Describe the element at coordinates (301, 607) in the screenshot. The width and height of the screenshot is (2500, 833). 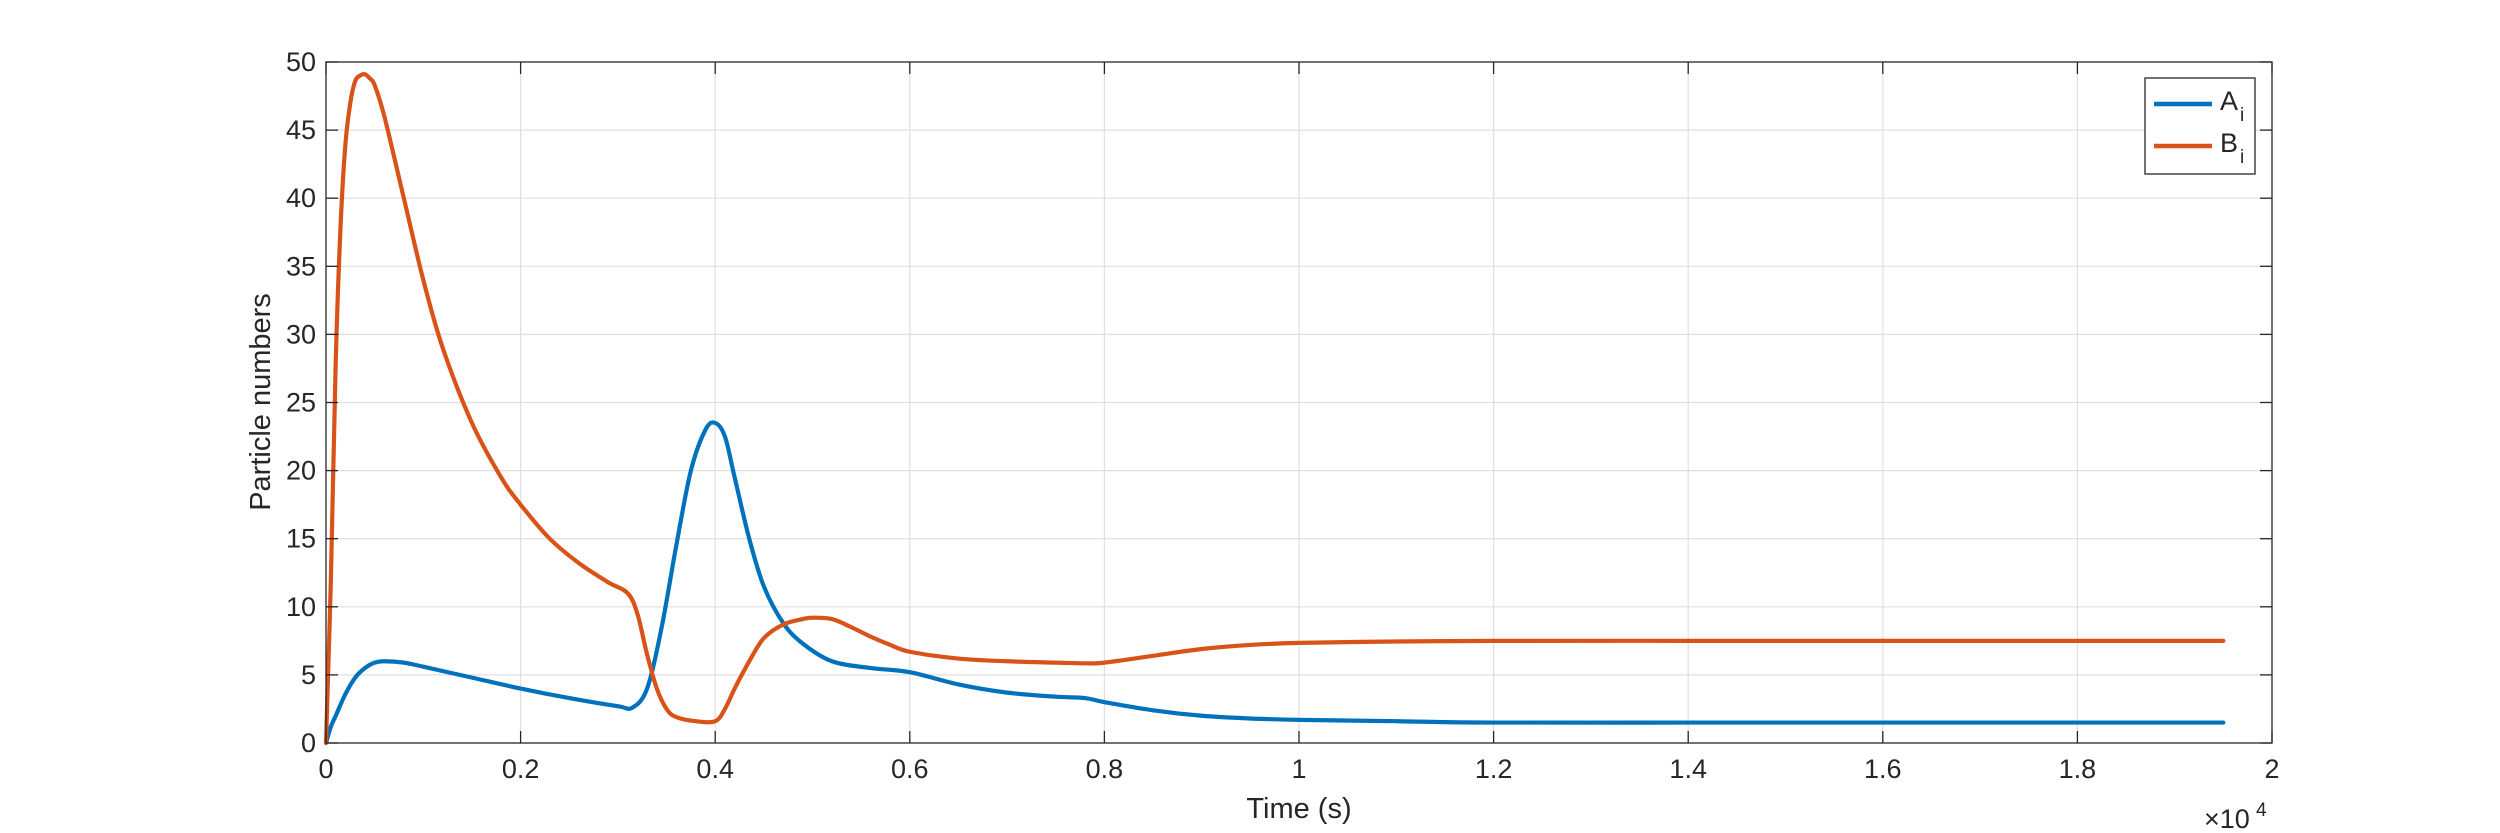
I see `y-tick-label: 10` at that location.